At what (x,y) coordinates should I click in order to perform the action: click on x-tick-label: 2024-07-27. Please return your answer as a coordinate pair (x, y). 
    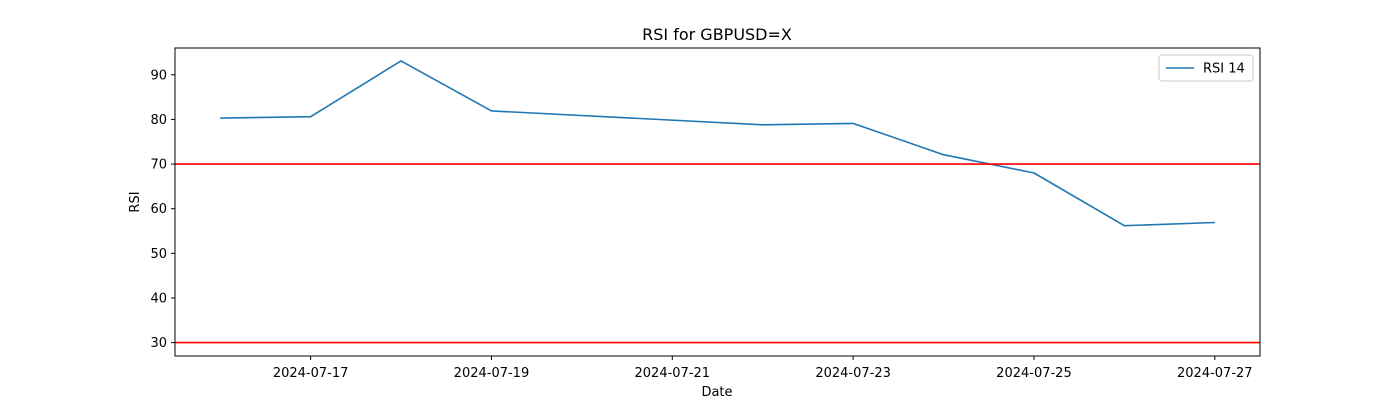
    Looking at the image, I should click on (1215, 373).